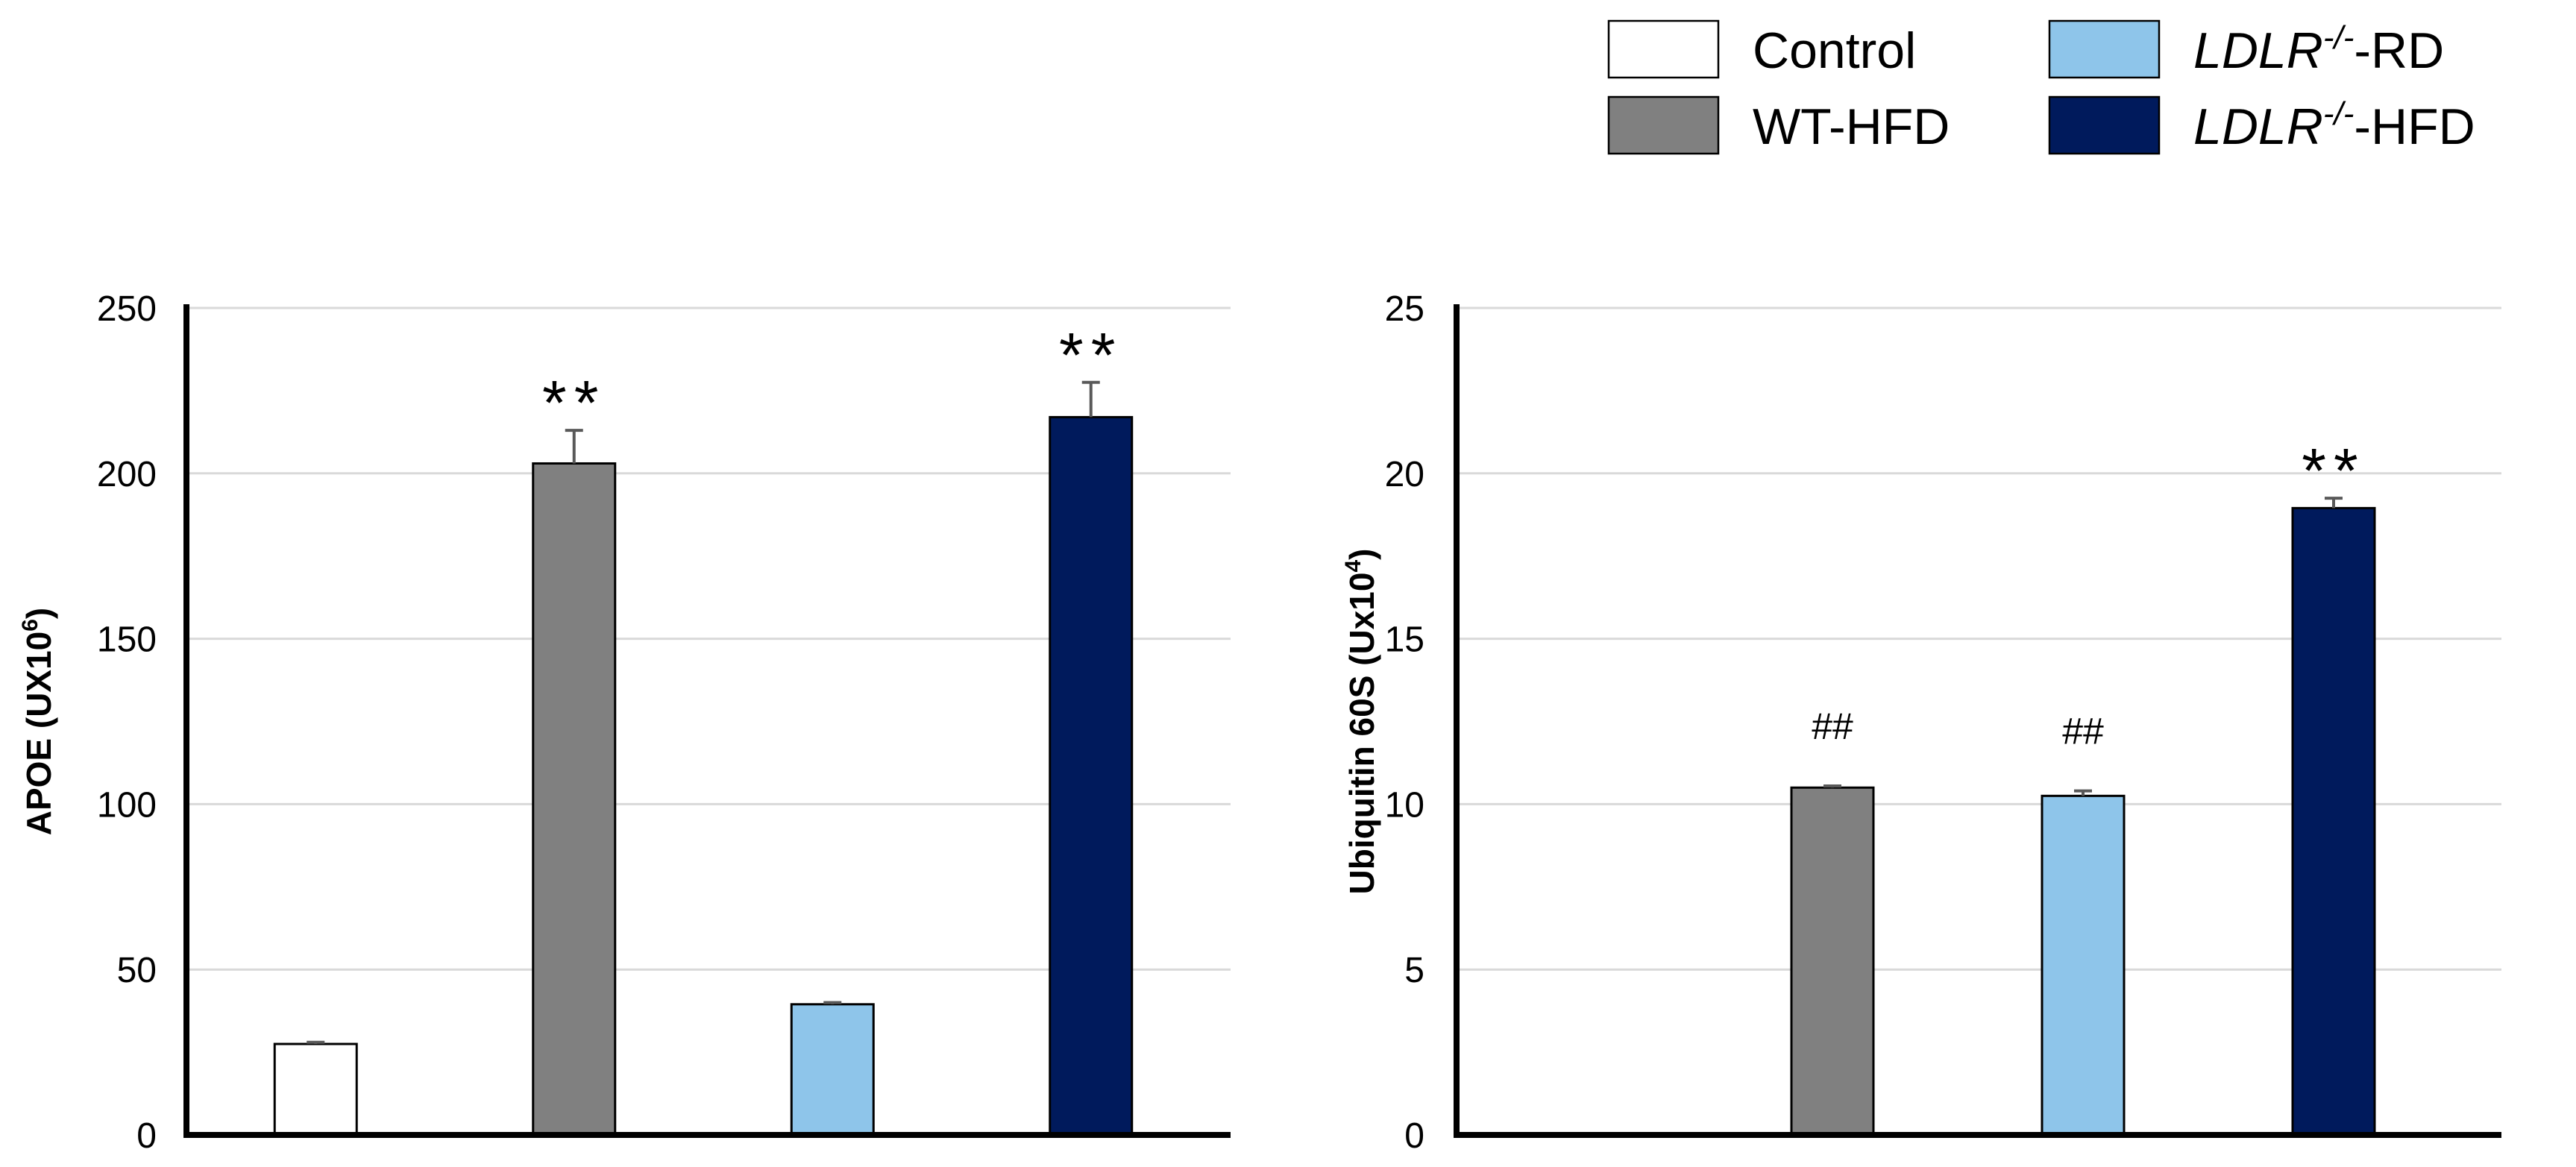 This screenshot has height=1167, width=2576. What do you see at coordinates (2105, 125) in the screenshot?
I see `legend-ldlr-hfd-swatch` at bounding box center [2105, 125].